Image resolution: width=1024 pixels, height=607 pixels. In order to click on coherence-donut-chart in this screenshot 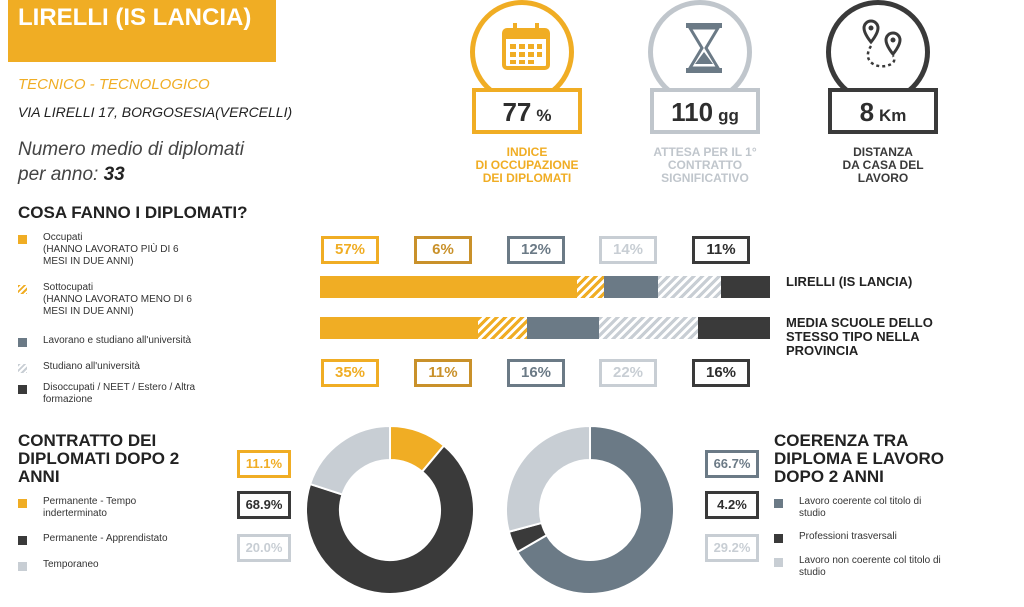, I will do `click(590, 509)`.